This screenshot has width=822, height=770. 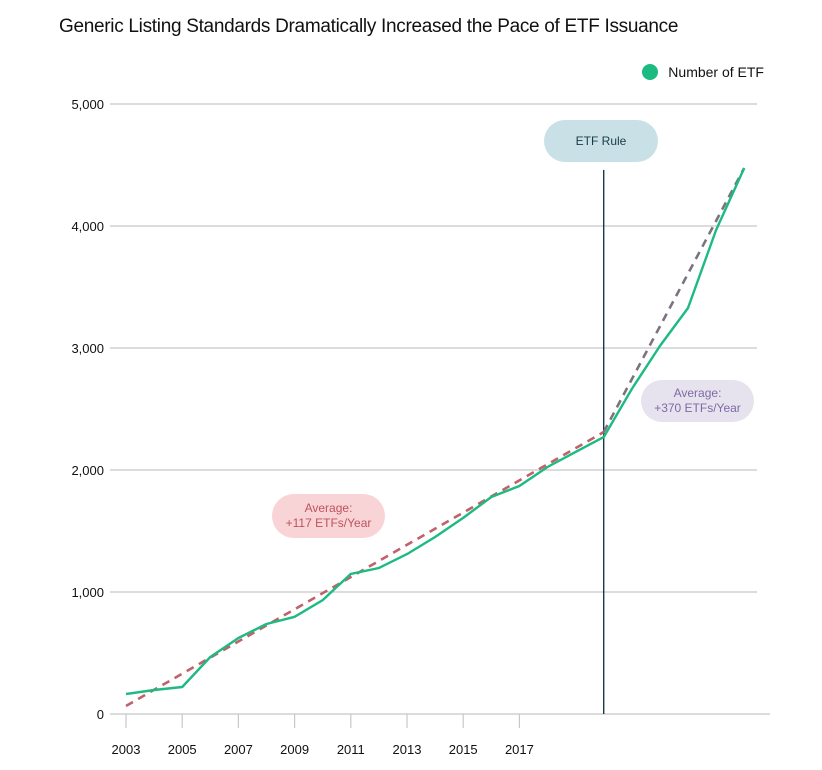 What do you see at coordinates (323, 735) in the screenshot?
I see `x-axis: 2003 2005 2007 2009 2011 2013 2015 2017` at bounding box center [323, 735].